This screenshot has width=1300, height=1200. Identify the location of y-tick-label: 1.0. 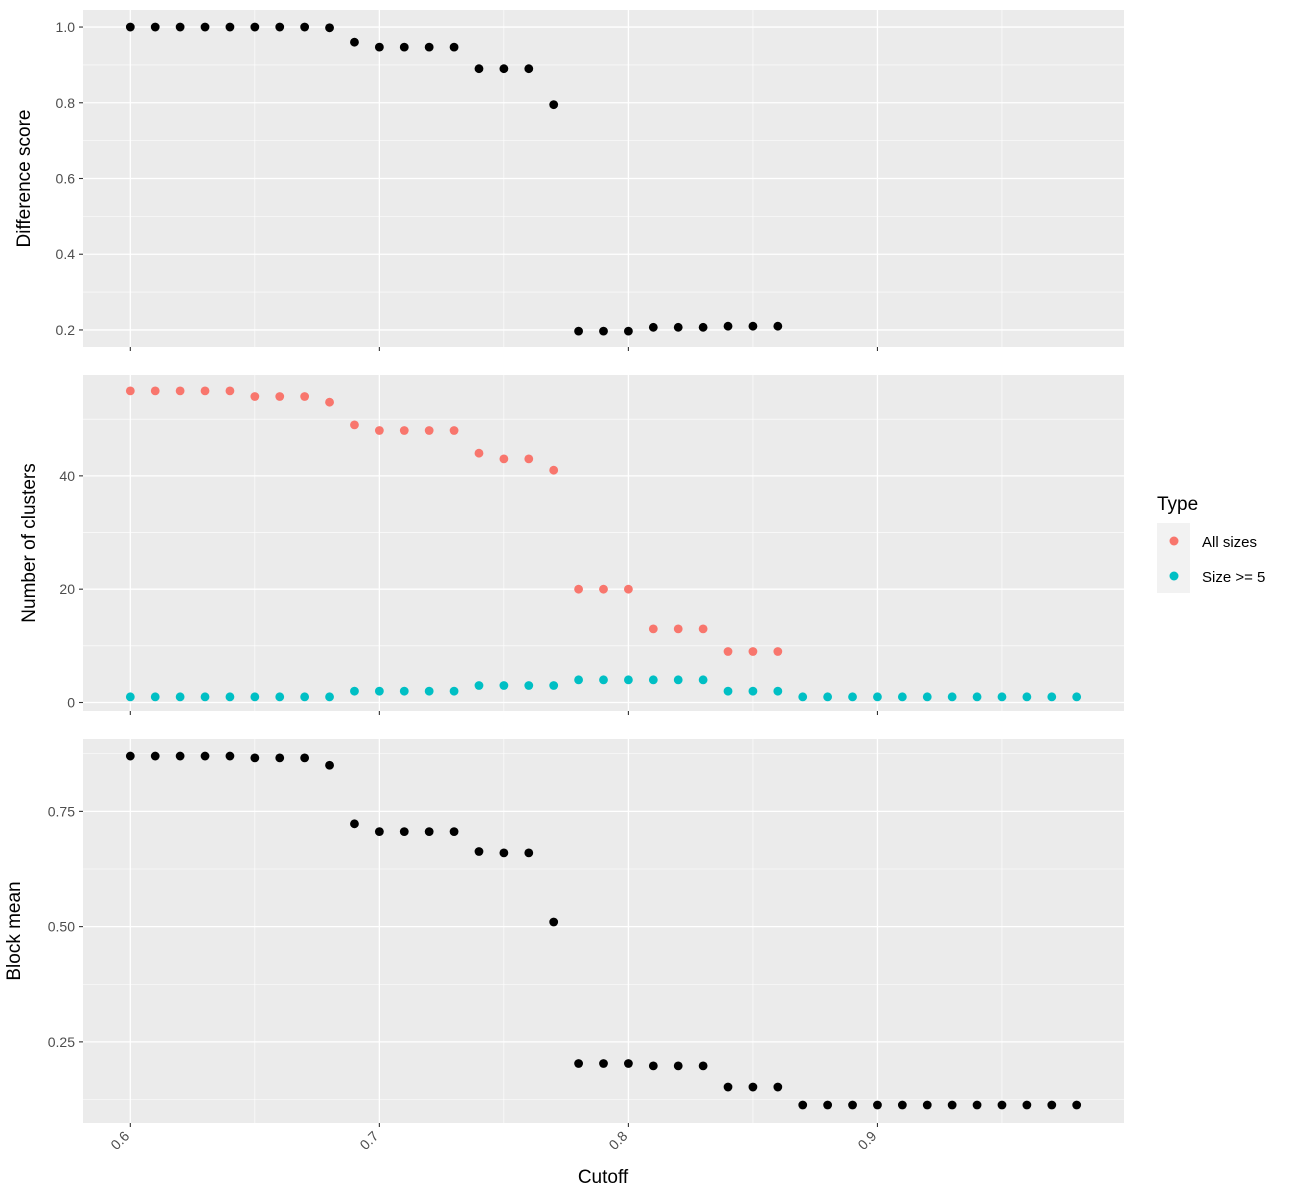
(66, 27).